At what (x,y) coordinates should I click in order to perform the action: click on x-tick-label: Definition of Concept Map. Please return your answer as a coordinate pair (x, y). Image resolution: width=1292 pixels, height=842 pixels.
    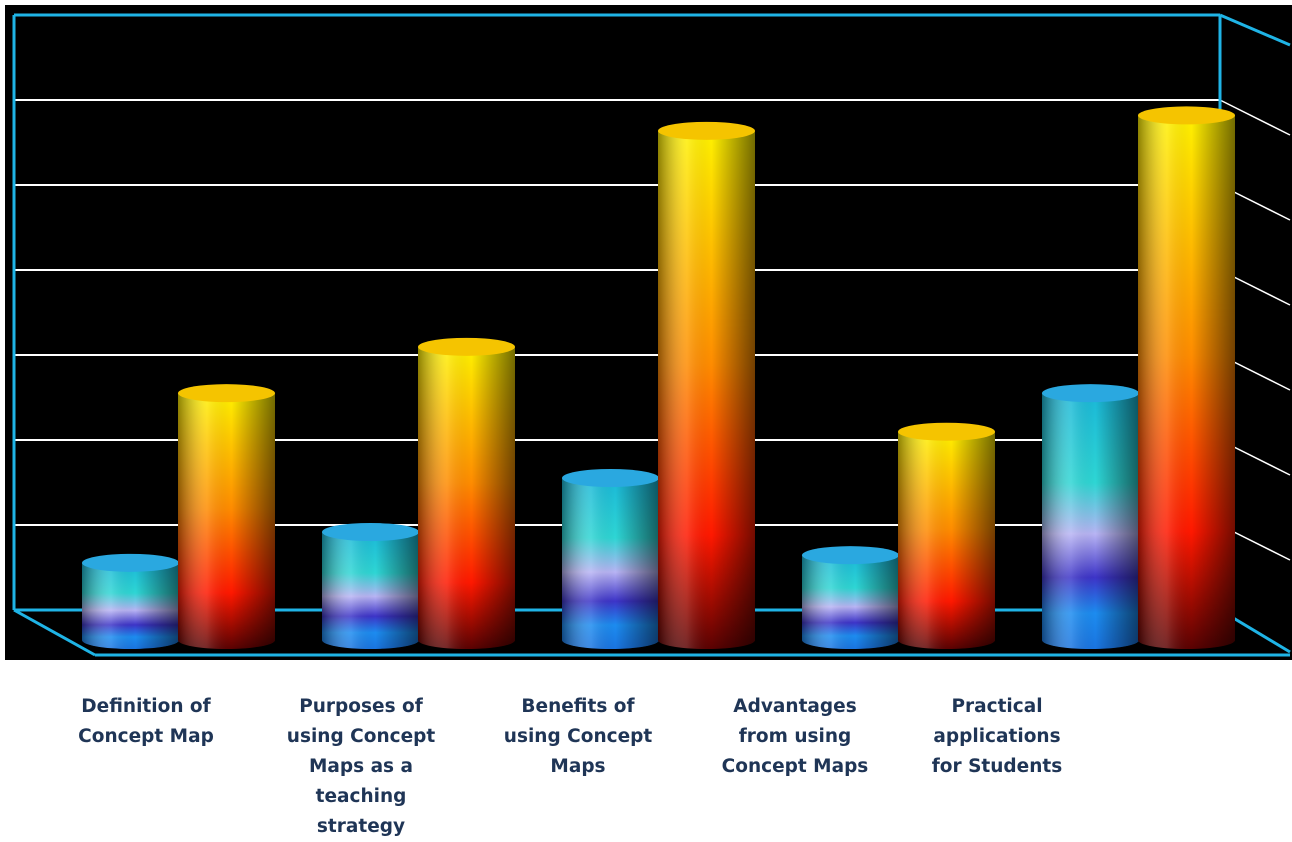
    Looking at the image, I should click on (146, 721).